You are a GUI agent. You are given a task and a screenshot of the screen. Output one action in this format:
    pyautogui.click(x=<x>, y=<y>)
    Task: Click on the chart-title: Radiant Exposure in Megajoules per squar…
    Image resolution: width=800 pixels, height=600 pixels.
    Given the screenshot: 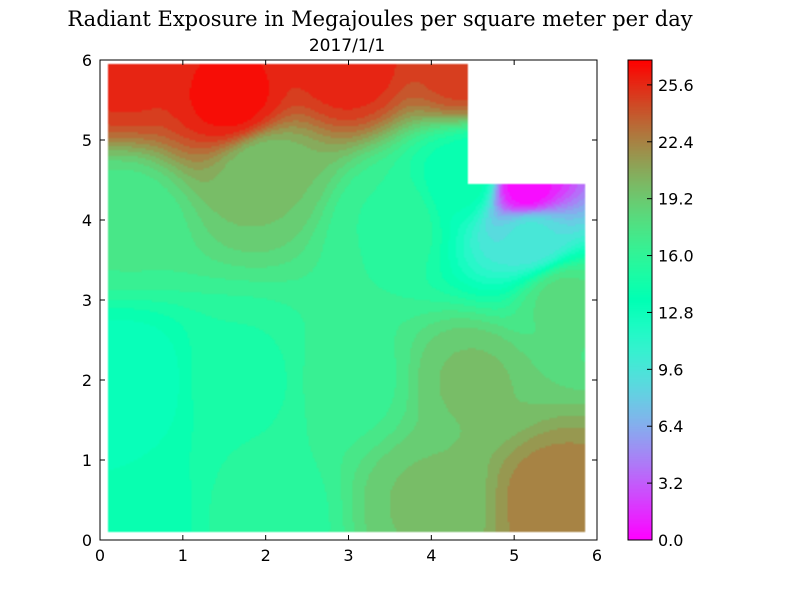 What is the action you would take?
    pyautogui.click(x=379, y=19)
    